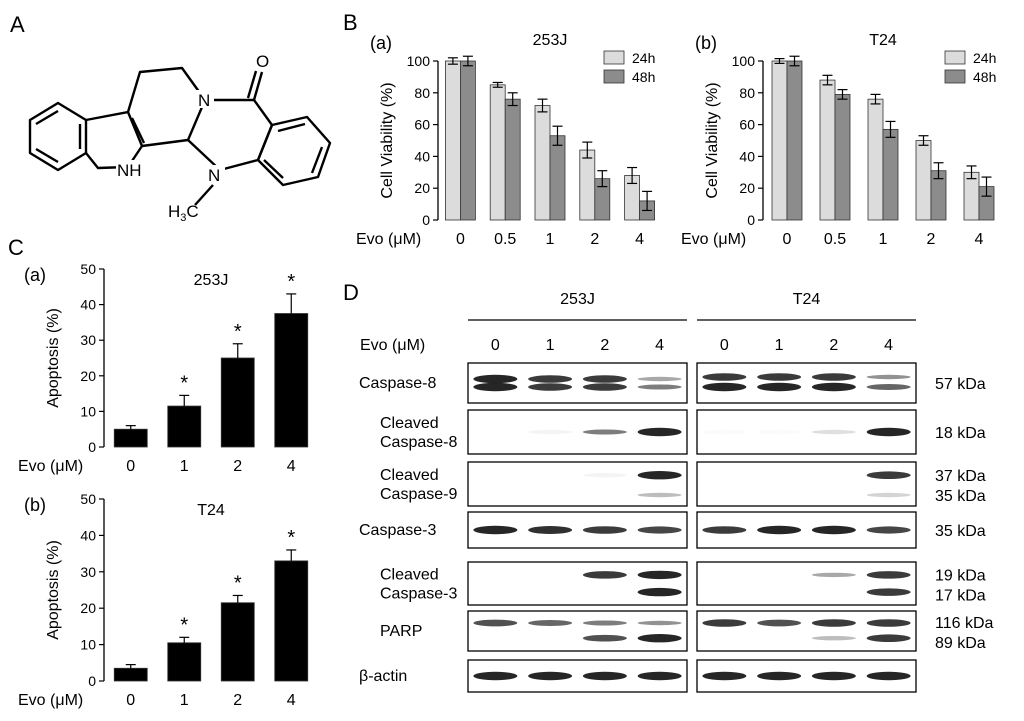  I want to click on pyrrole-ring, so click(114, 140).